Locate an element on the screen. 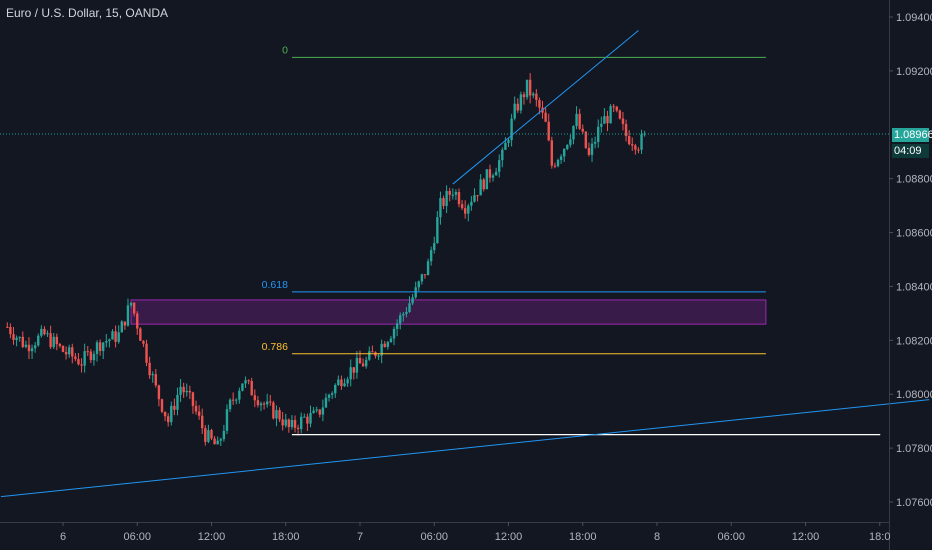 The image size is (932, 550). price-tick-label: 1.09200 is located at coordinates (914, 72).